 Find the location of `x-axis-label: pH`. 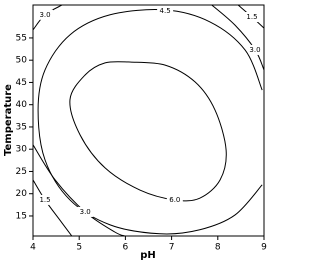

x-axis-label: pH is located at coordinates (148, 255).